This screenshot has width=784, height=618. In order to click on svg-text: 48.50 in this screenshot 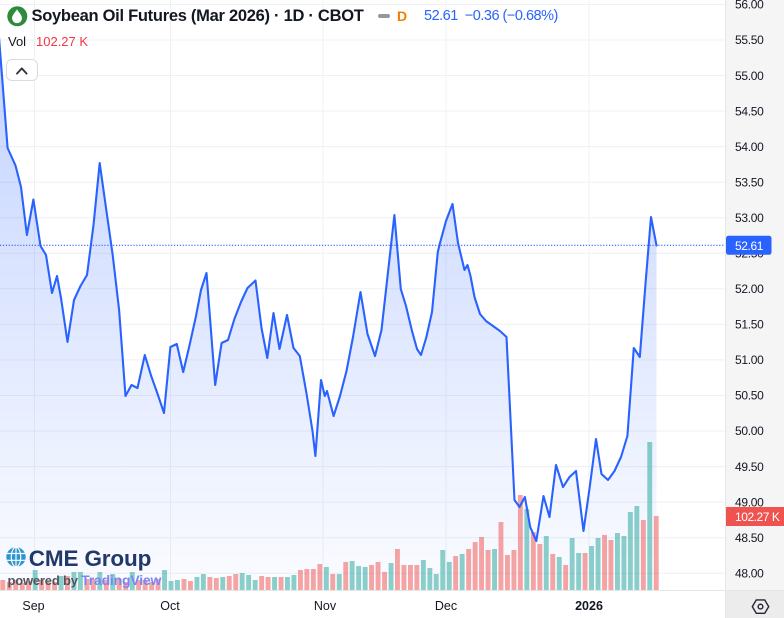, I will do `click(749, 538)`.